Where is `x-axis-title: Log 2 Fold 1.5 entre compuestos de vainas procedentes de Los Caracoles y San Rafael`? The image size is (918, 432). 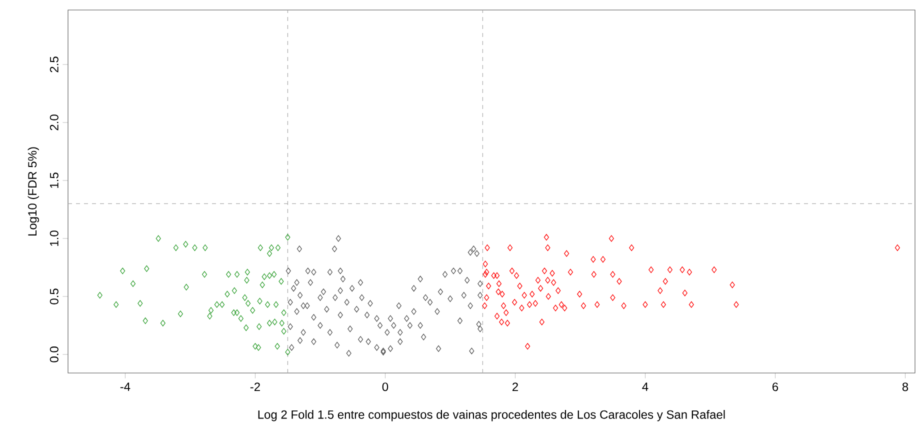 x-axis-title: Log 2 Fold 1.5 entre compuestos de vainas procedentes de Los Caracoles y San Rafael is located at coordinates (491, 416).